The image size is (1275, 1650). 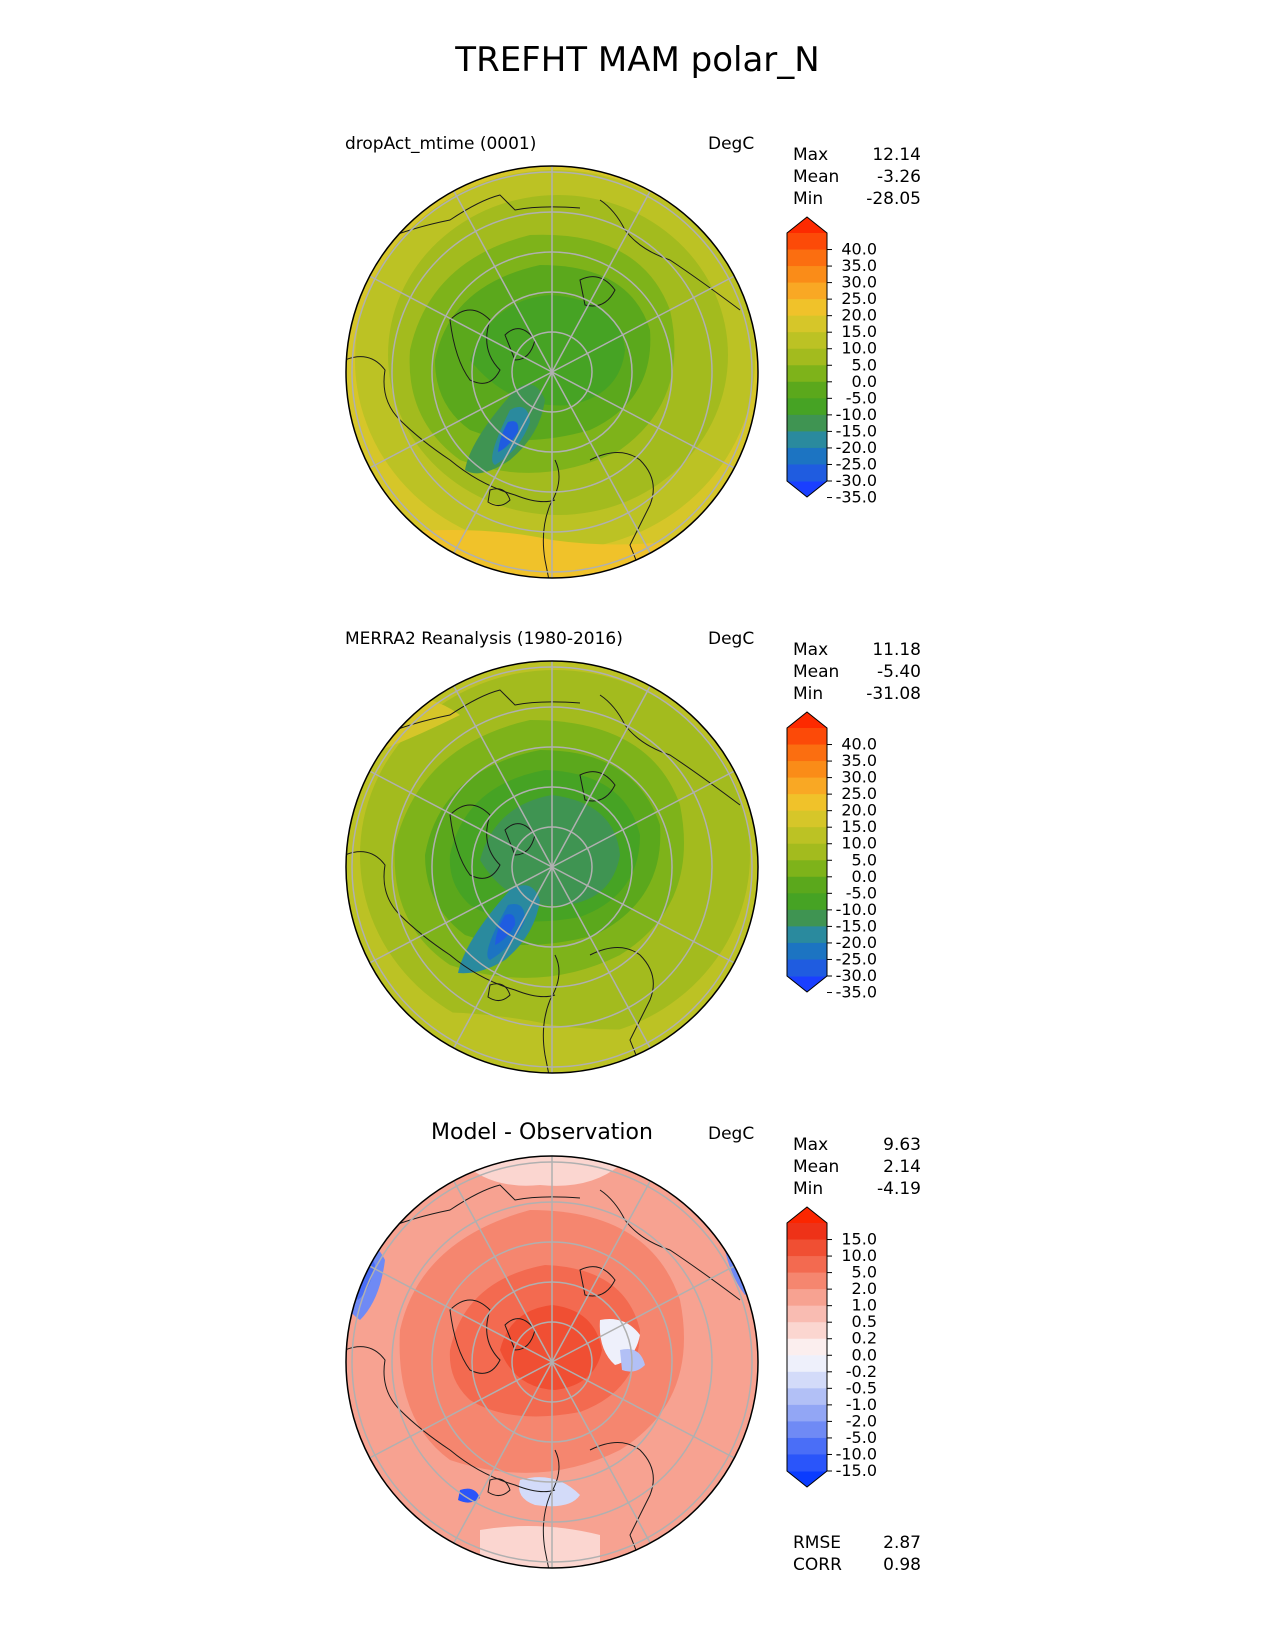 What do you see at coordinates (859, 249) in the screenshot?
I see `colorbar-tick-label: 40.0` at bounding box center [859, 249].